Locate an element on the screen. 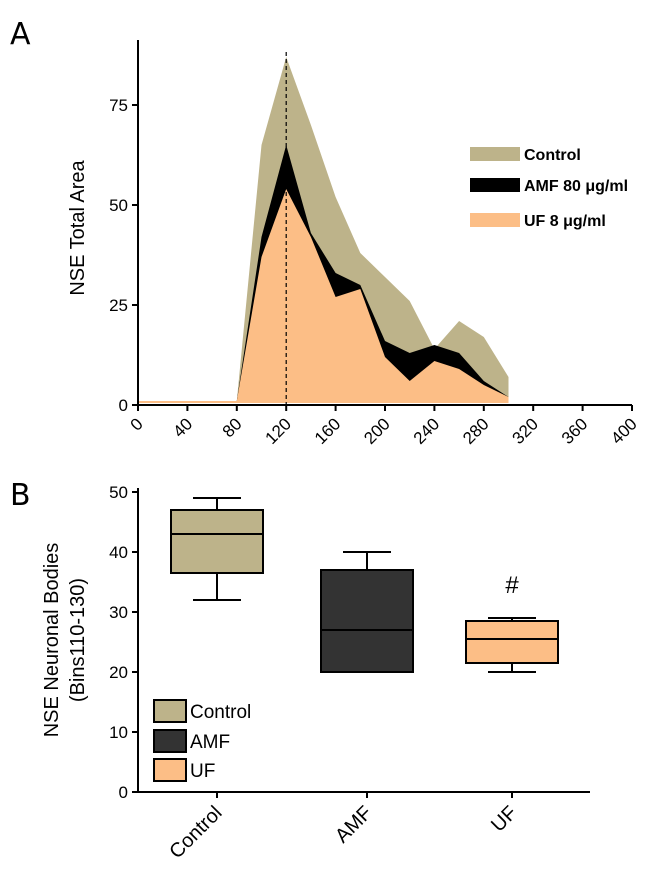 Image resolution: width=661 pixels, height=874 pixels. x-tick-label: 0 is located at coordinates (137, 424).